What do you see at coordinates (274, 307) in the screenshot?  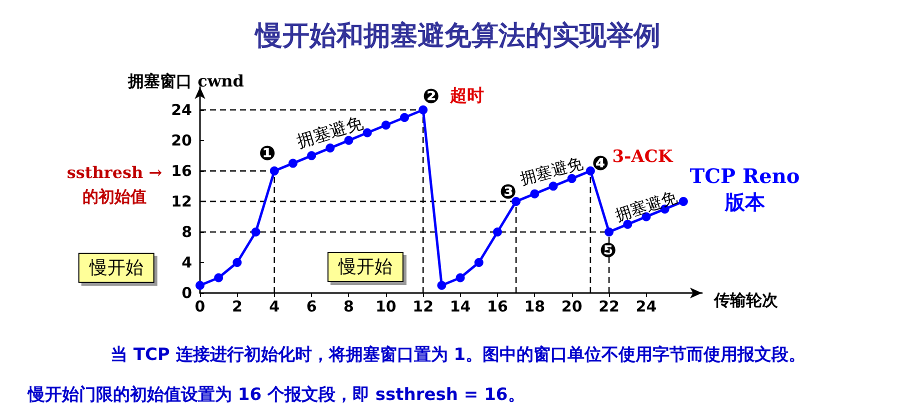 I see `x-tick-label: 4` at bounding box center [274, 307].